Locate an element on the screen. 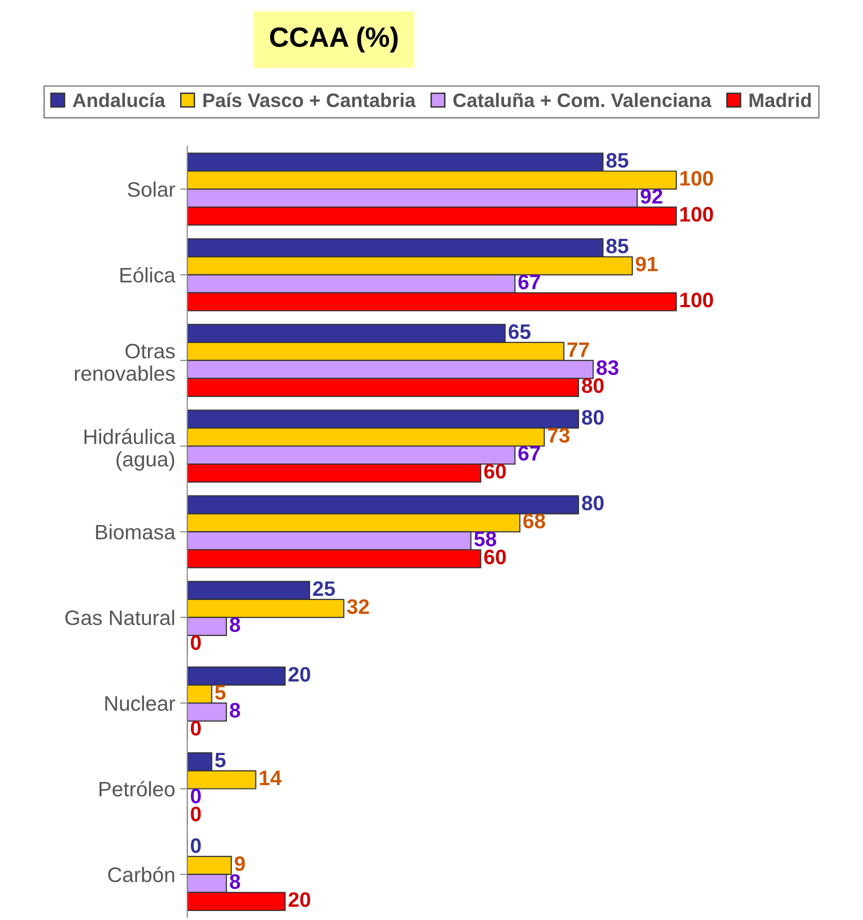  y-tick-label: Carbón is located at coordinates (141, 874).